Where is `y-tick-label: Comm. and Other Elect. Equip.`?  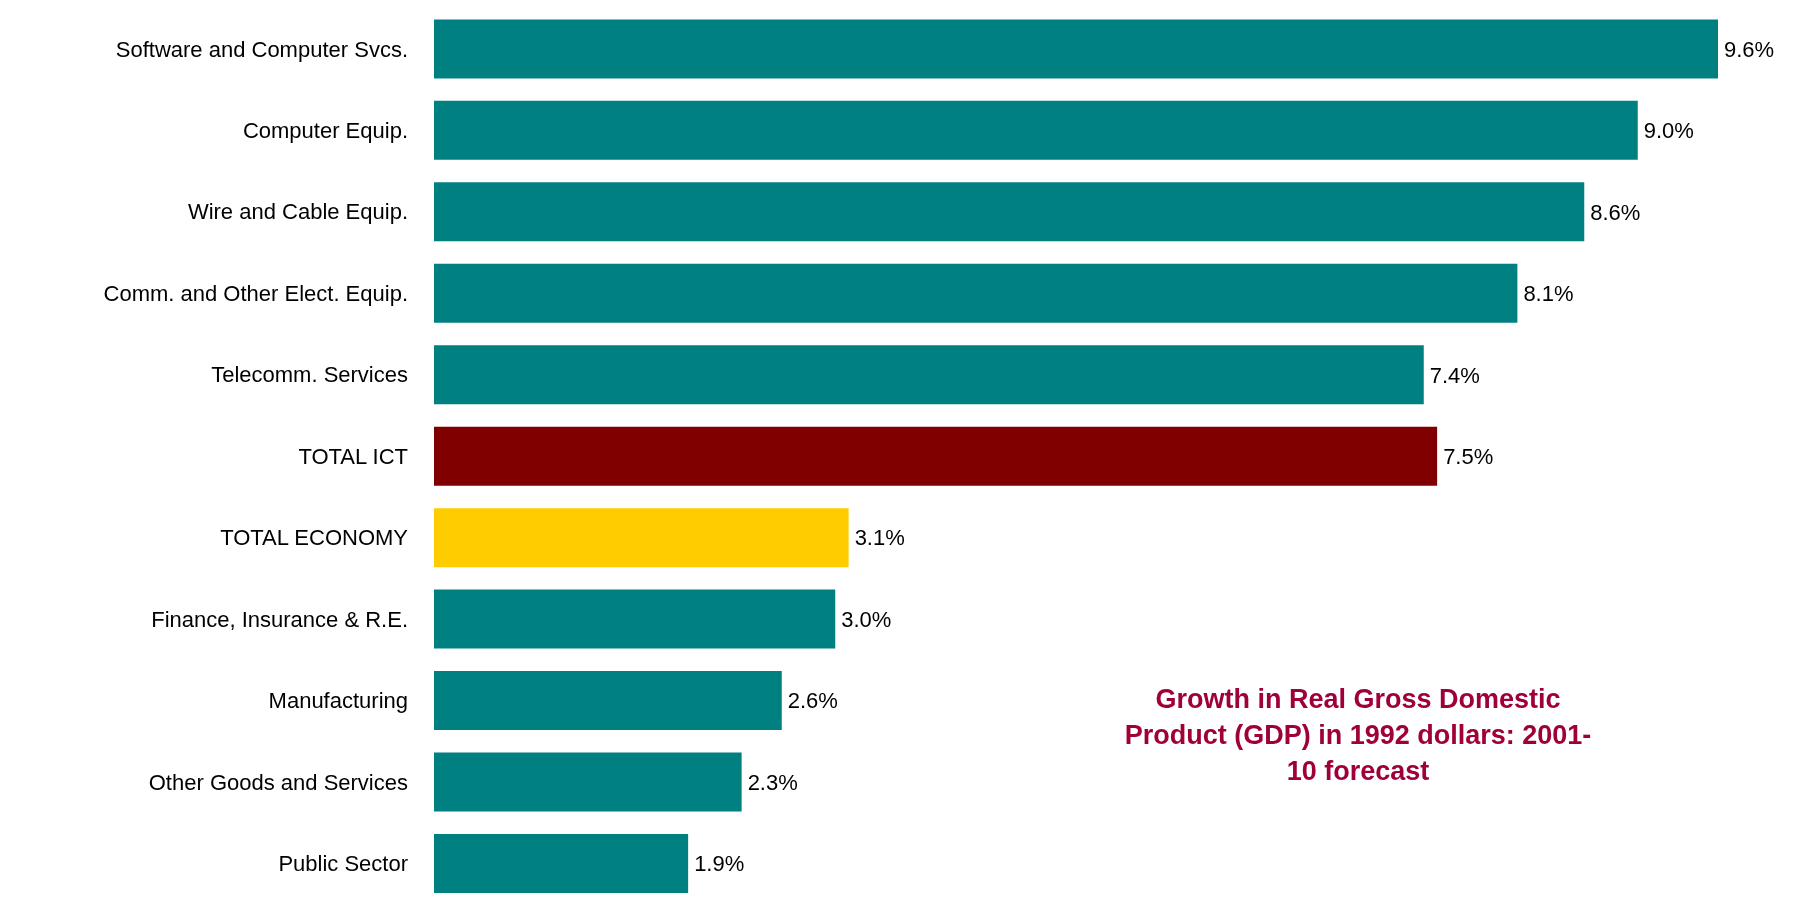 y-tick-label: Comm. and Other Elect. Equip. is located at coordinates (255, 293).